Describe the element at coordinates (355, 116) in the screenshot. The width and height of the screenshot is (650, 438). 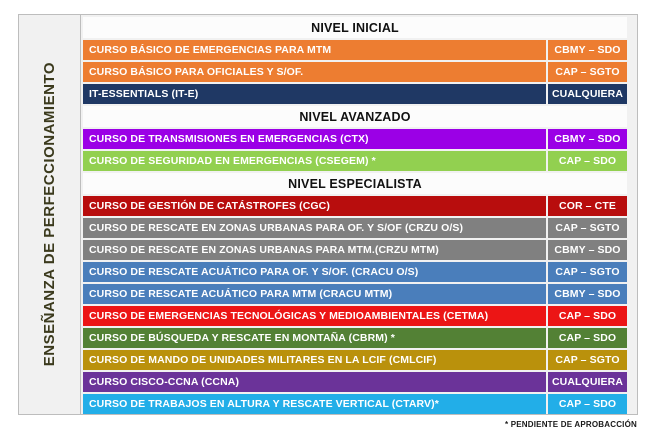
I see `level-header: NIVEL AVANZADO` at that location.